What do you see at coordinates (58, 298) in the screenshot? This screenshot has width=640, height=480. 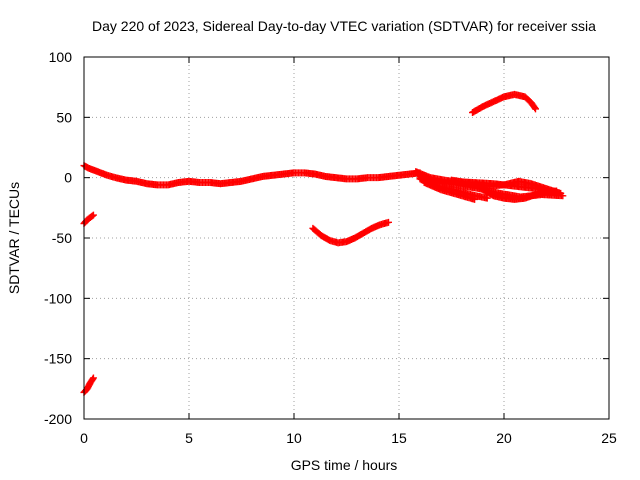 I see `y-tick-label: -100` at bounding box center [58, 298].